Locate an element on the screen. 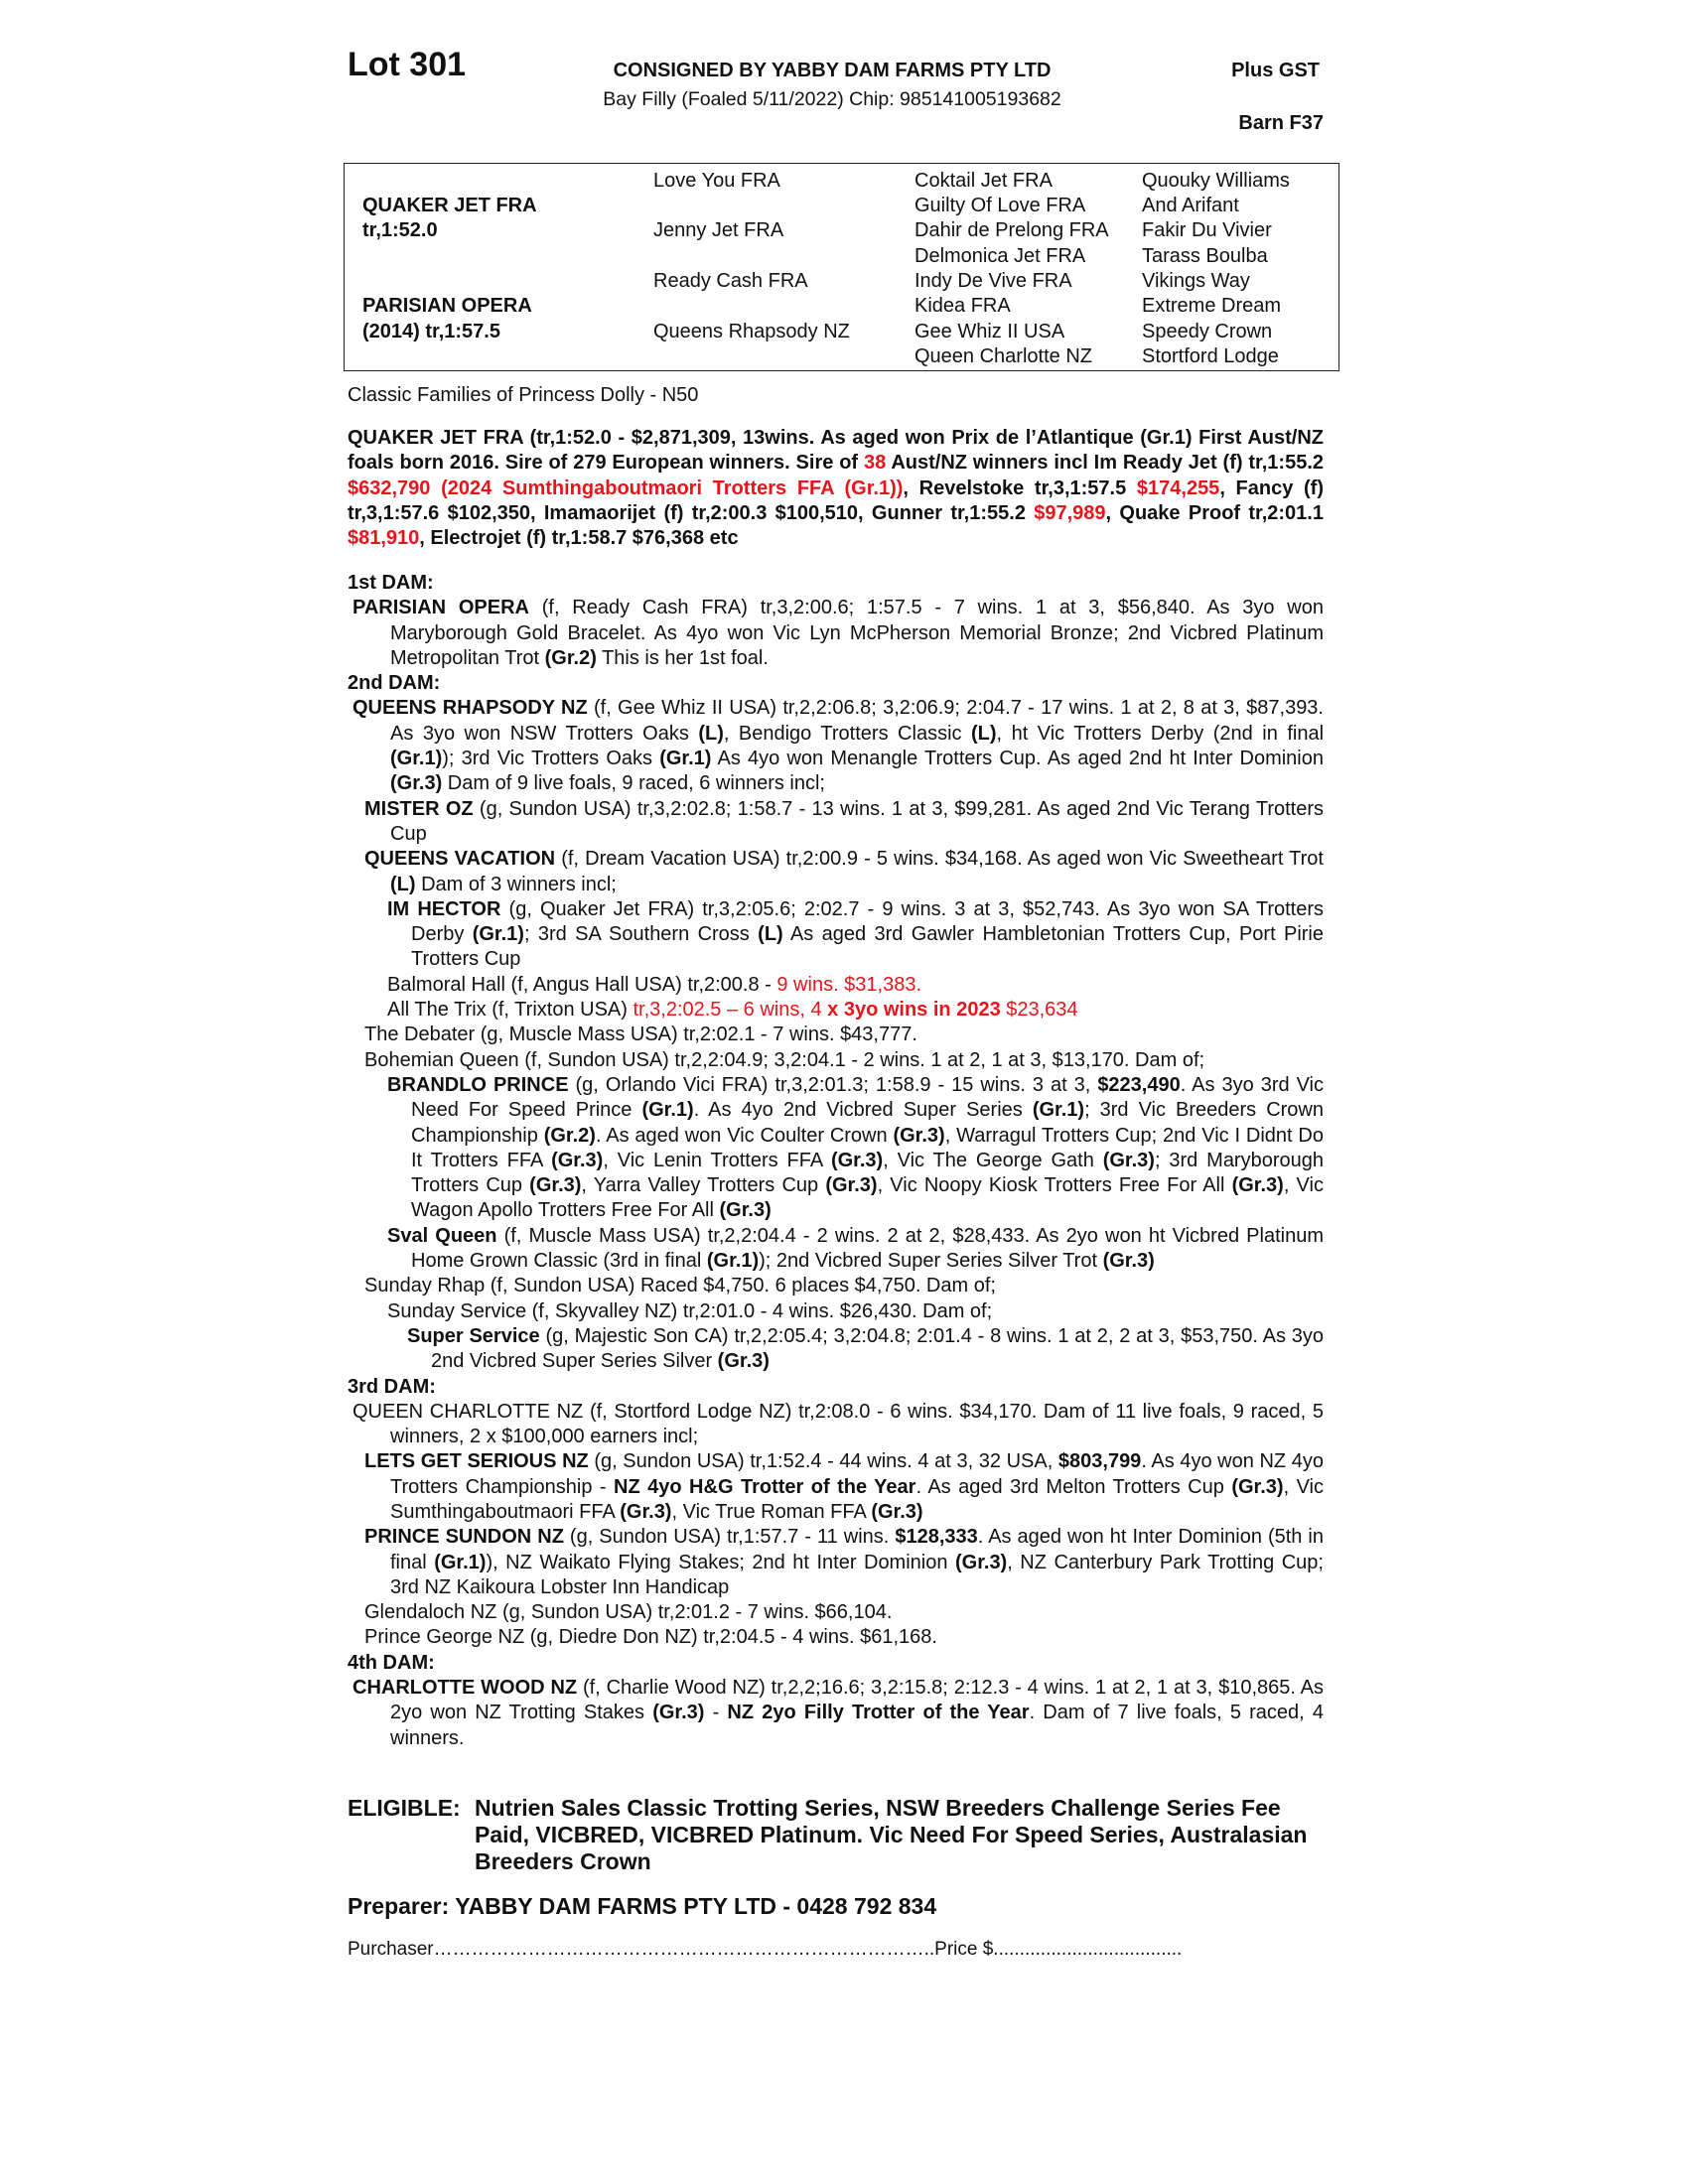 The width and height of the screenshot is (1688, 2184). text-run: This is her 1st foal. is located at coordinates (682, 657).